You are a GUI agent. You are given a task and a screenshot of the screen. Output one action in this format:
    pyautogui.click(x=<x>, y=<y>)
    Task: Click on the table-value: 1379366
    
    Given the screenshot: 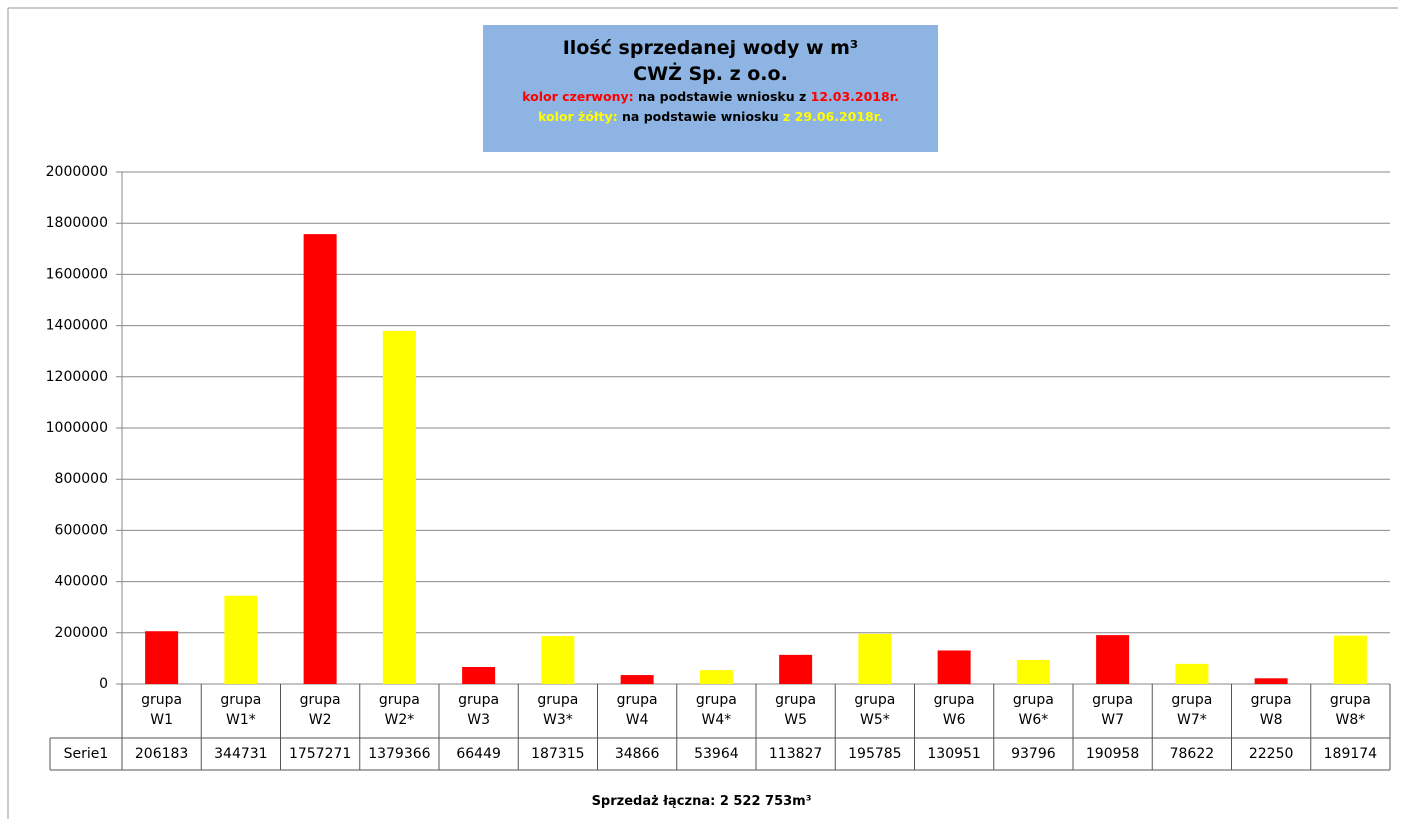 What is the action you would take?
    pyautogui.click(x=399, y=754)
    